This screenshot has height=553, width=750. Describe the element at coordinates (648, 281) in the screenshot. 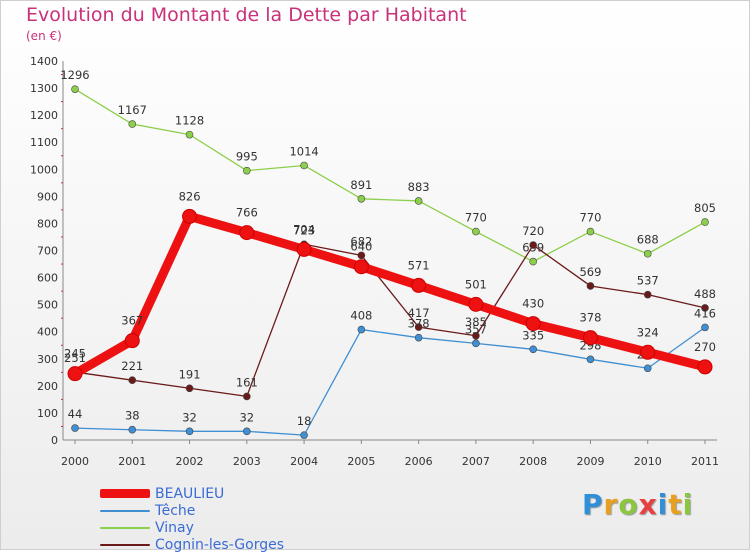

I see `data-label-3: 537` at that location.